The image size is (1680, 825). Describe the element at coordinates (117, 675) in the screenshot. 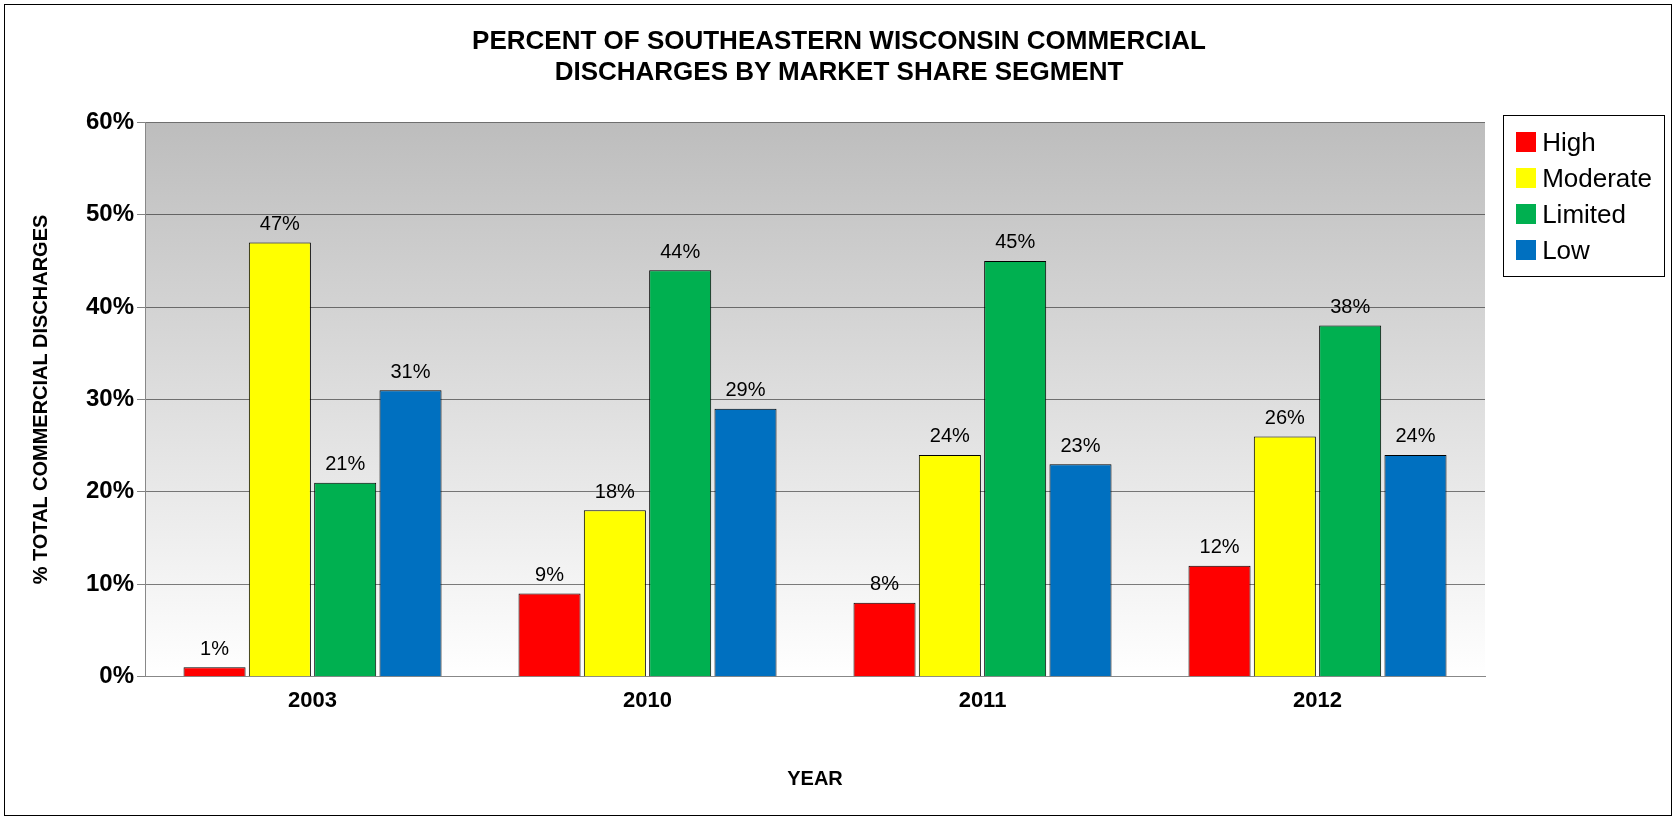

I see `y-tick-label: 0%` at that location.